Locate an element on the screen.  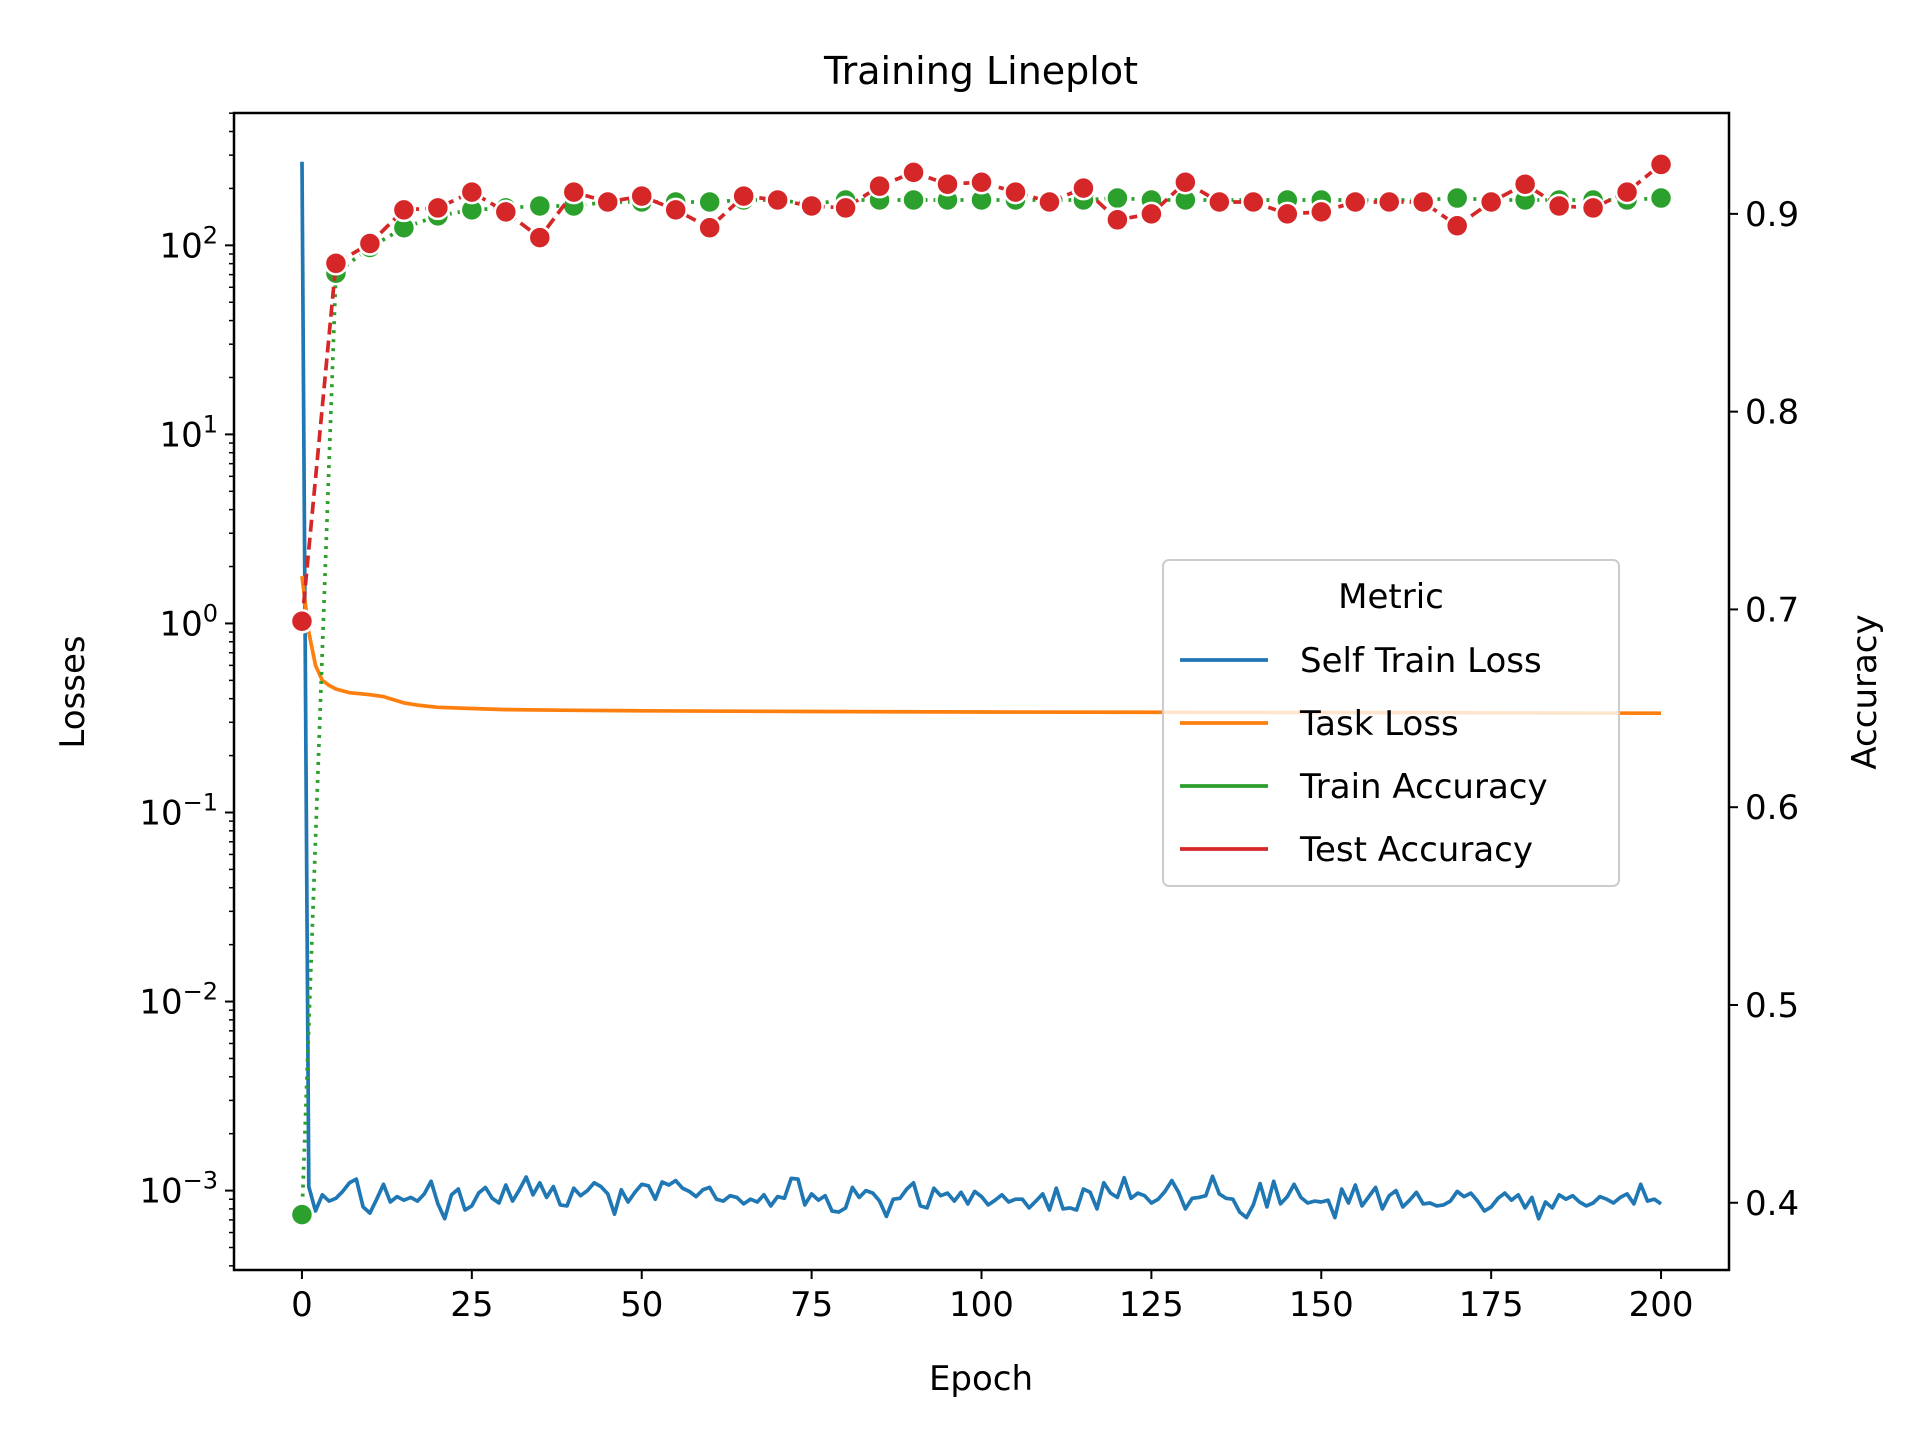
x-tick-label: 50 is located at coordinates (641, 1305).